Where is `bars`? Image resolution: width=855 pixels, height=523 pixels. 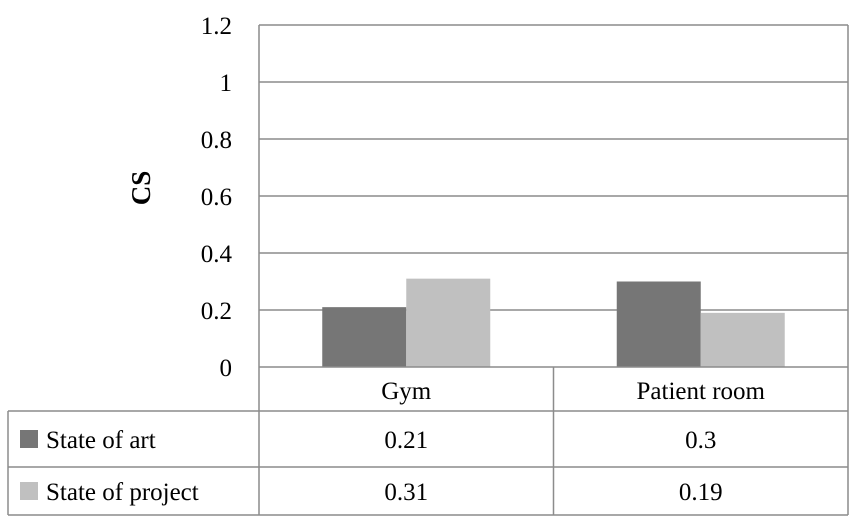 bars is located at coordinates (553, 322).